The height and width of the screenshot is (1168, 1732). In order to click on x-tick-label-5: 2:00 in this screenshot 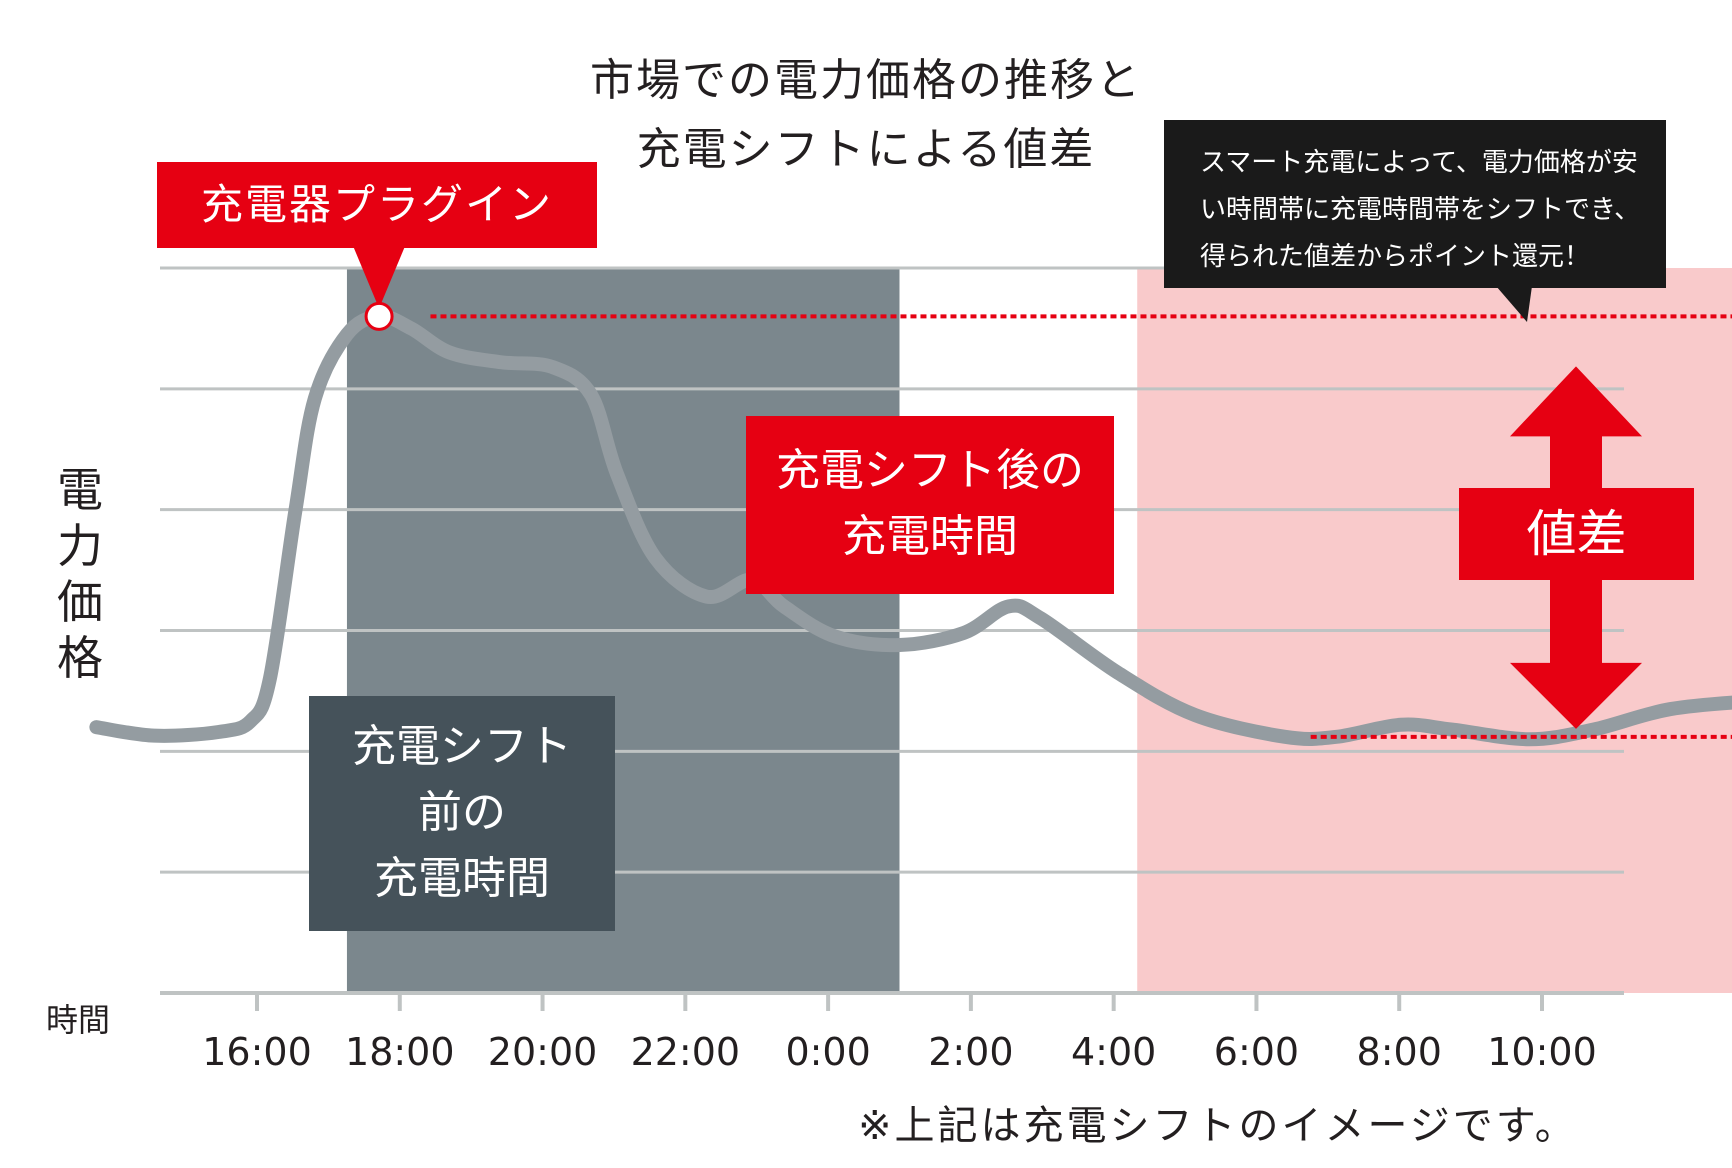, I will do `click(970, 1052)`.